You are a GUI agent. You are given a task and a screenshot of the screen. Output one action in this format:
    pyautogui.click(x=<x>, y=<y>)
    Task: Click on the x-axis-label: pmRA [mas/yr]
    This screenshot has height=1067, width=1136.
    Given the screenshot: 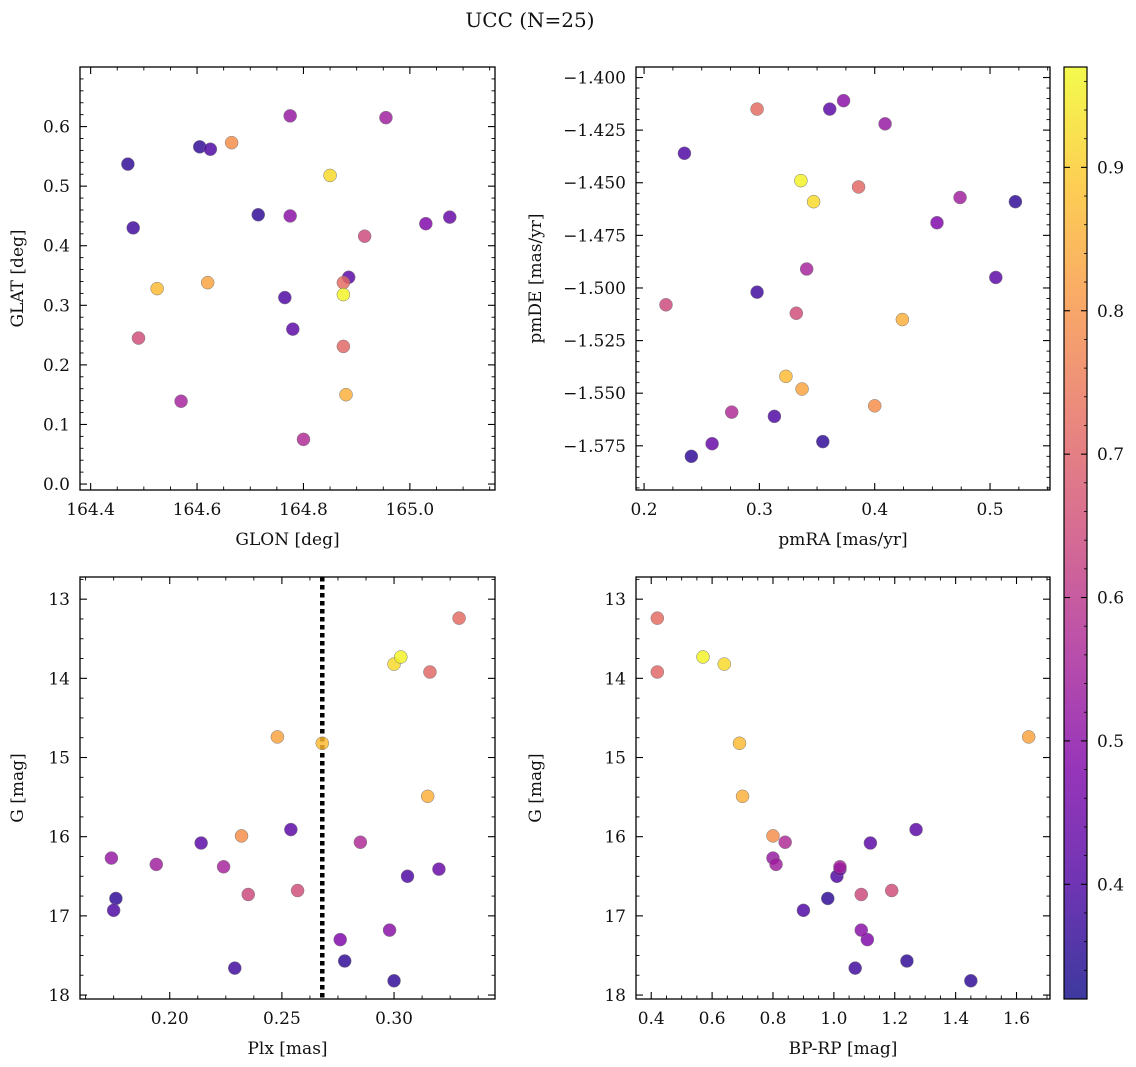 What is the action you would take?
    pyautogui.click(x=842, y=540)
    